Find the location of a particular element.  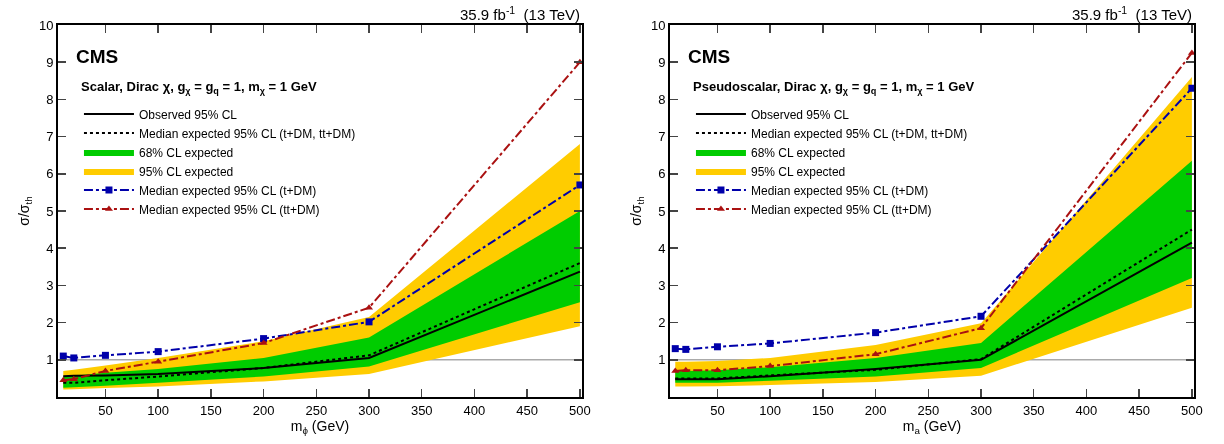

annotation: Scalar, Dirac χ, g$_{χ}$ = g$_{q}$ = 1, m$_{χ}$ = 1 GeV is located at coordinates (199, 87).